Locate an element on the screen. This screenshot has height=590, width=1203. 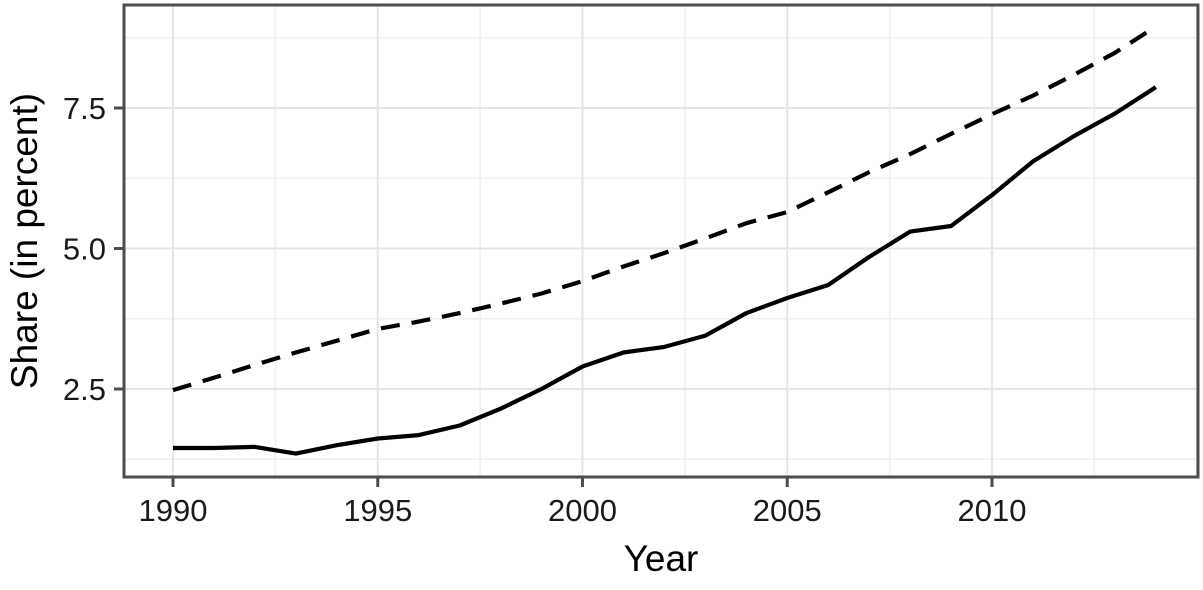
y-tick-label: 7.5 is located at coordinates (84, 108).